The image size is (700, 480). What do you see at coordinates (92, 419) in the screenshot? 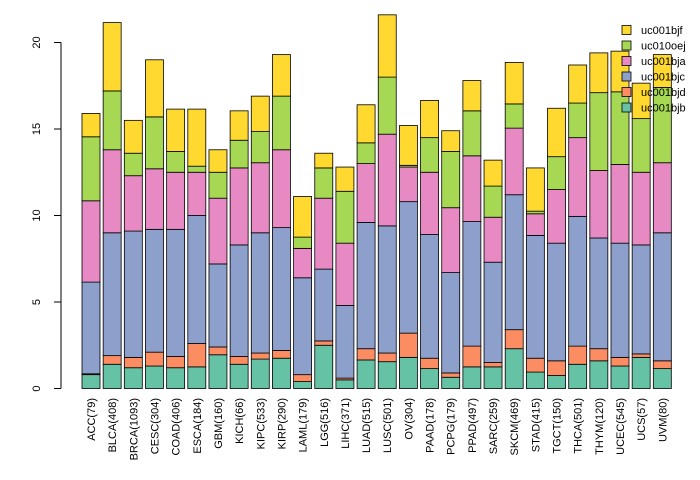
I see `x-tick-label: ACC(79)` at bounding box center [92, 419].